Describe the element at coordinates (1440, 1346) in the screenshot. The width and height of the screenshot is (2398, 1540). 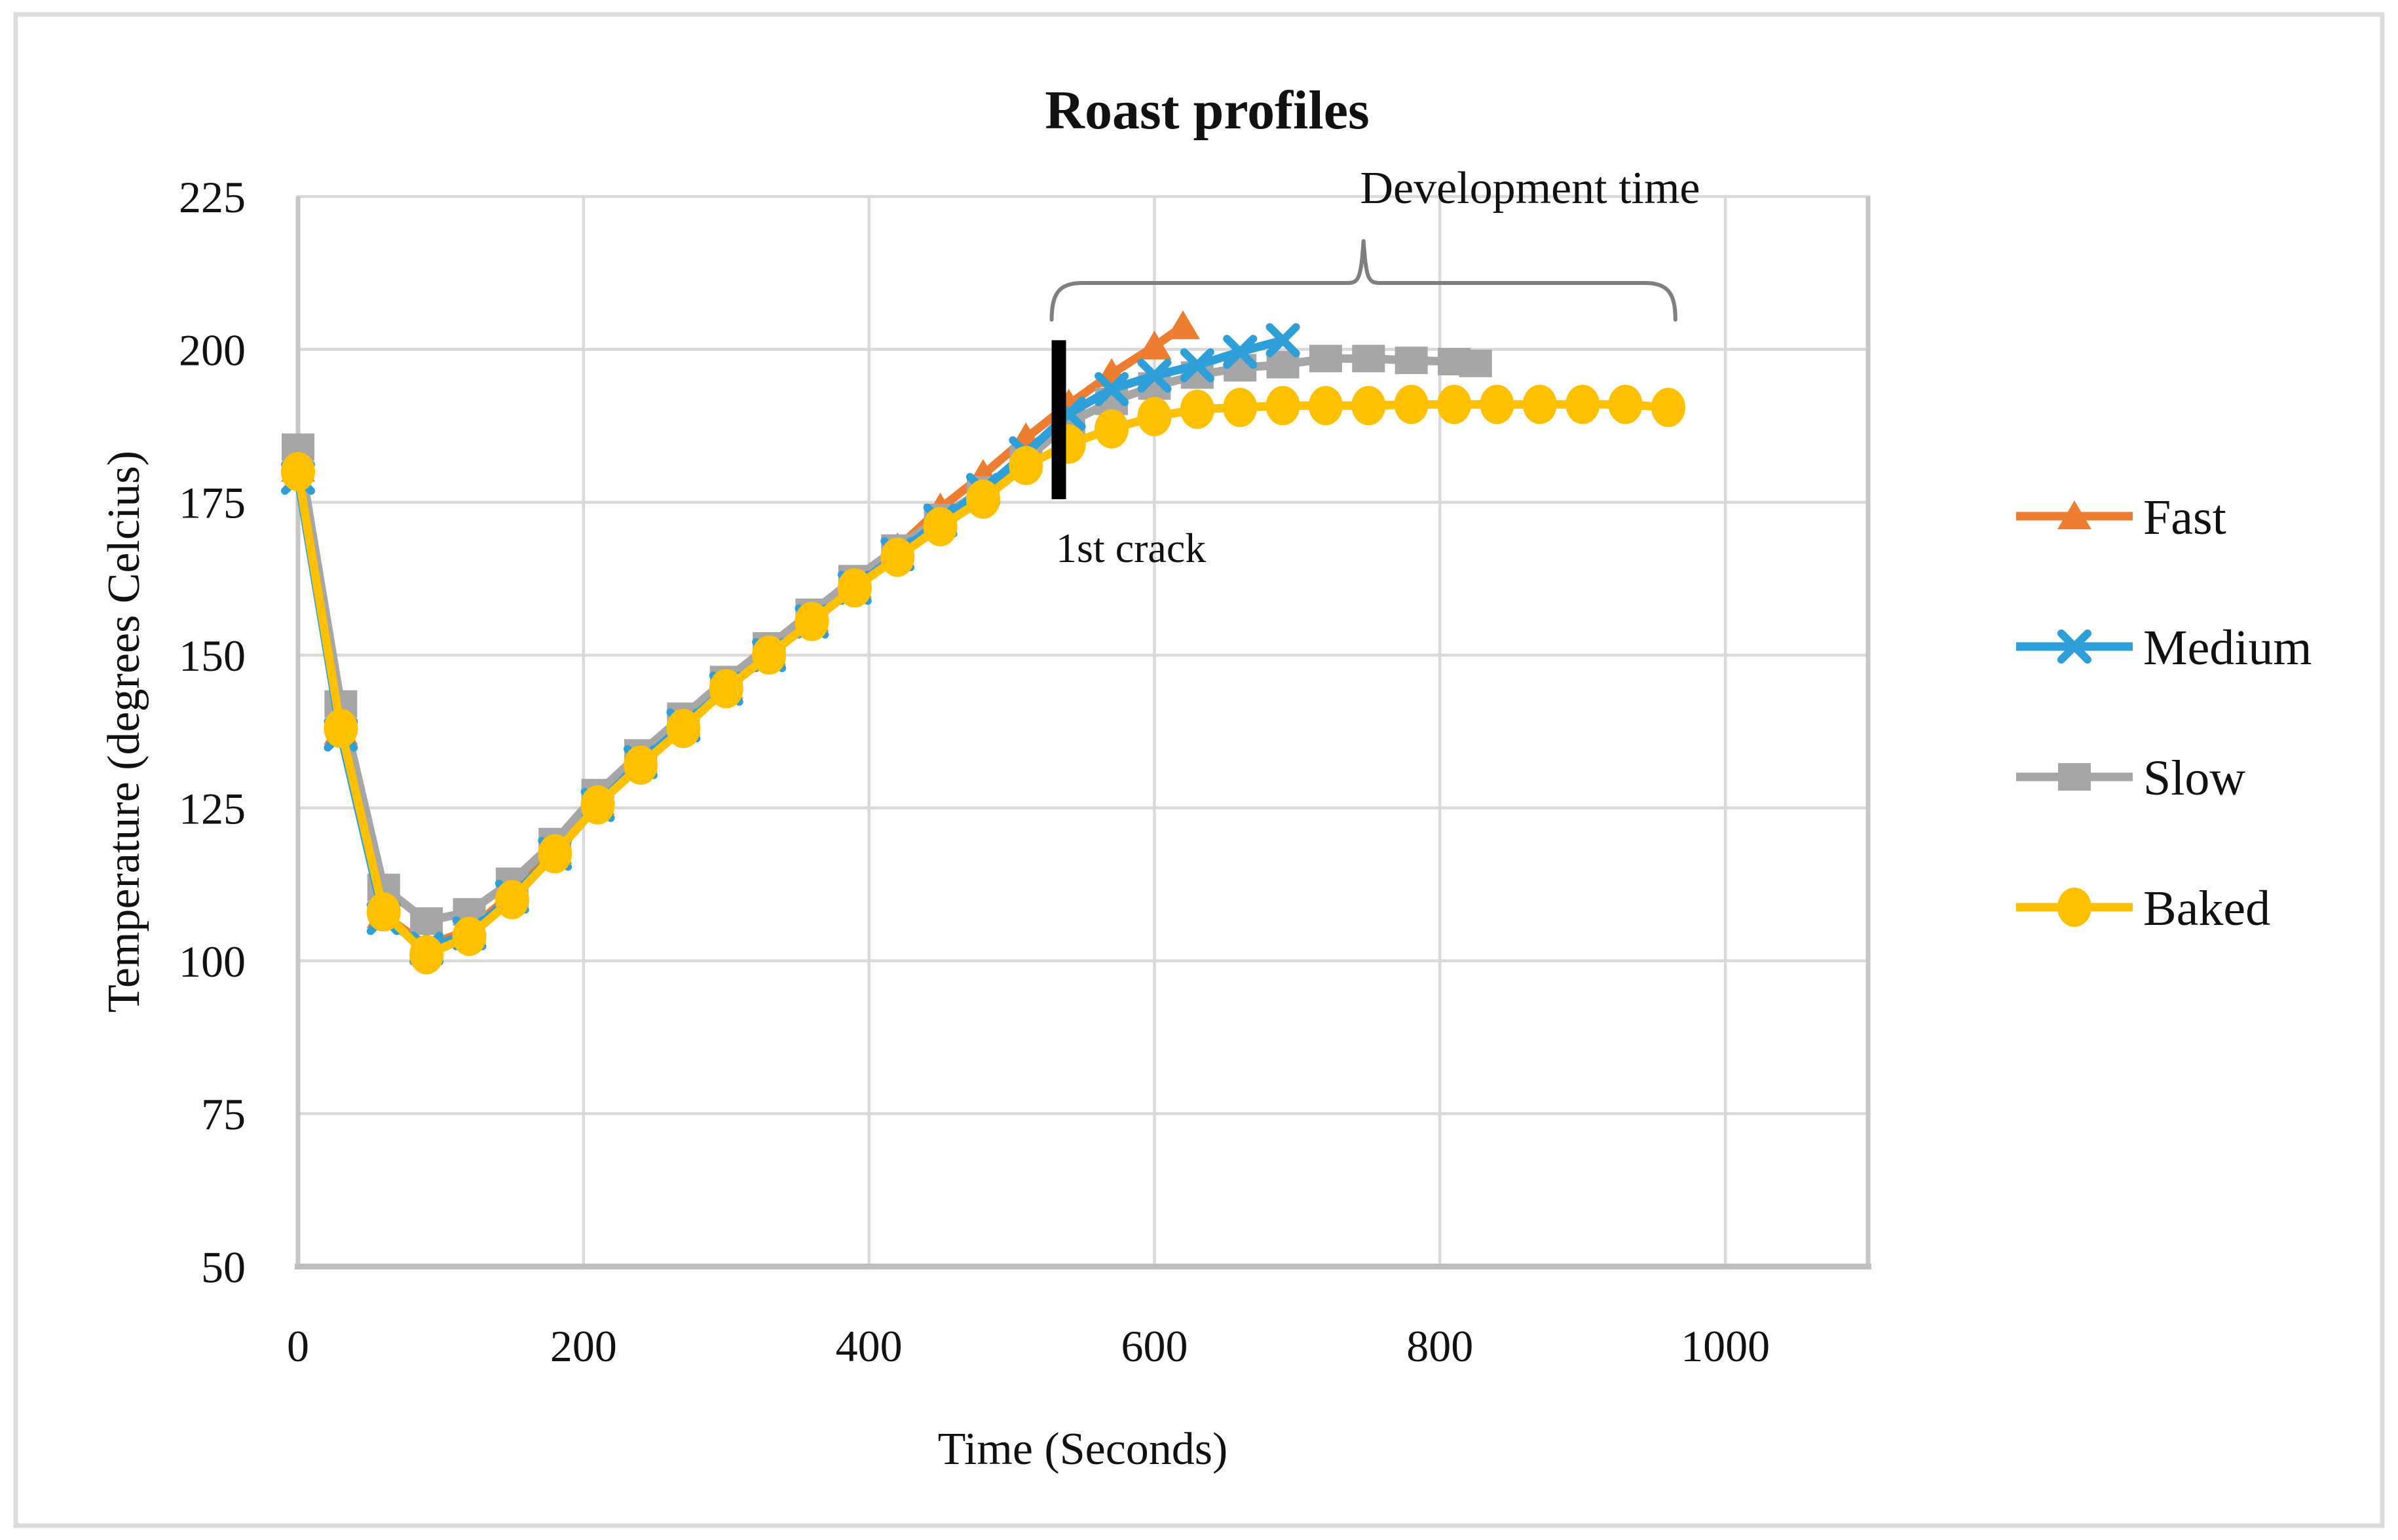
I see `x-tick-label: 800` at that location.